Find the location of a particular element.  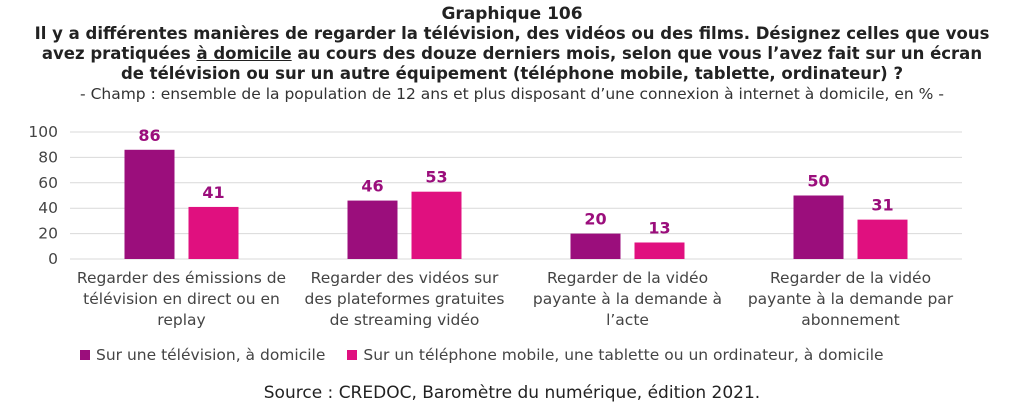

data-label: 53 is located at coordinates (436, 177).